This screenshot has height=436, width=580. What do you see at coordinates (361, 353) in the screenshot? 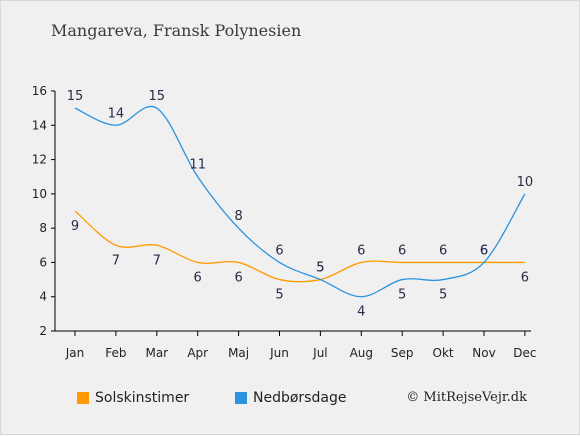
I see `x-tick-label: Aug` at bounding box center [361, 353].